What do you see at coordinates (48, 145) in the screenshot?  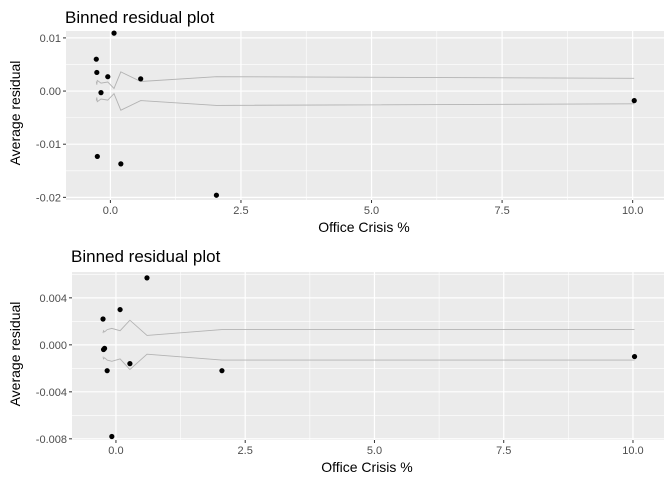 I see `y-tick-label: -0.01` at bounding box center [48, 145].